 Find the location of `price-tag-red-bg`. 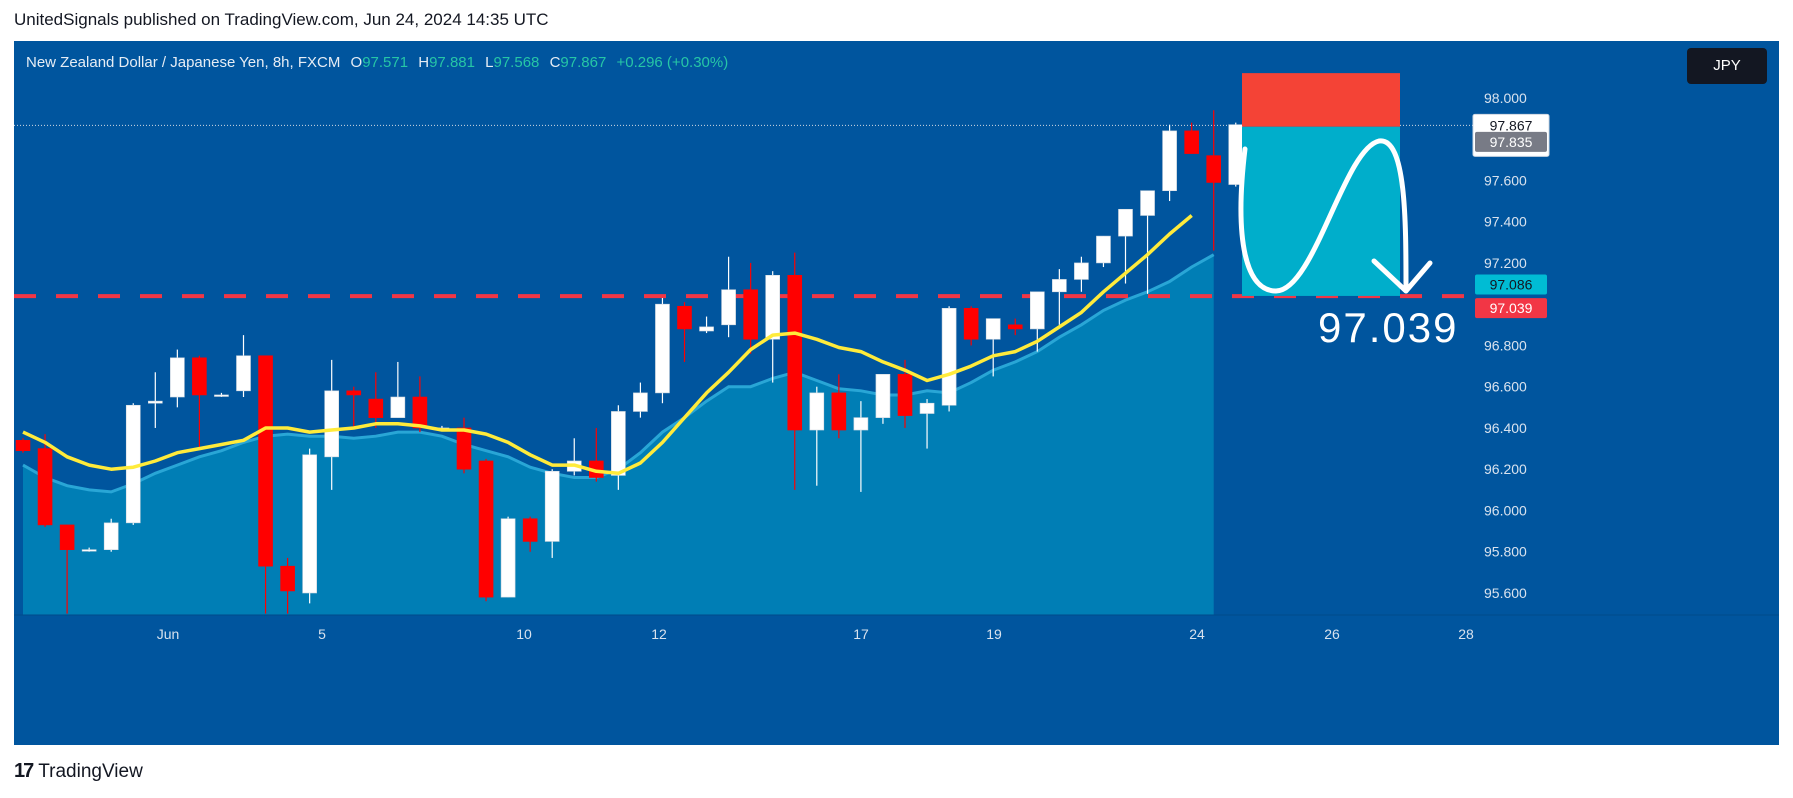

price-tag-red-bg is located at coordinates (1511, 308).